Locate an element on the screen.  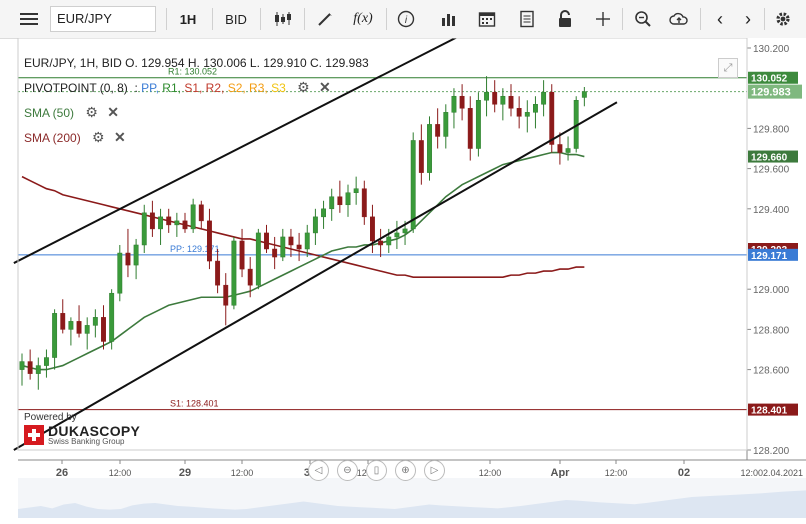
price-type-button: BID is located at coordinates (236, 19).